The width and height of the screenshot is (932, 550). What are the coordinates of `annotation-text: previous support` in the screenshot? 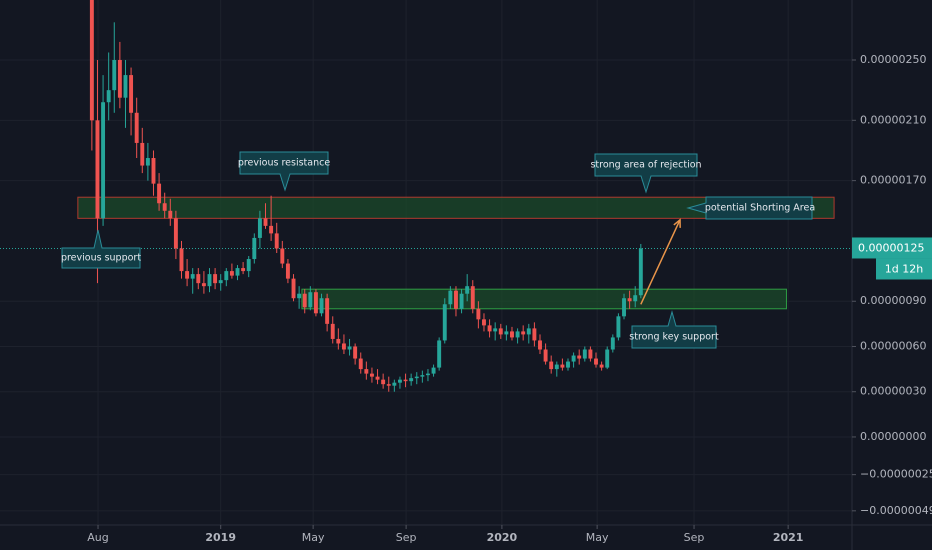 It's located at (101, 258).